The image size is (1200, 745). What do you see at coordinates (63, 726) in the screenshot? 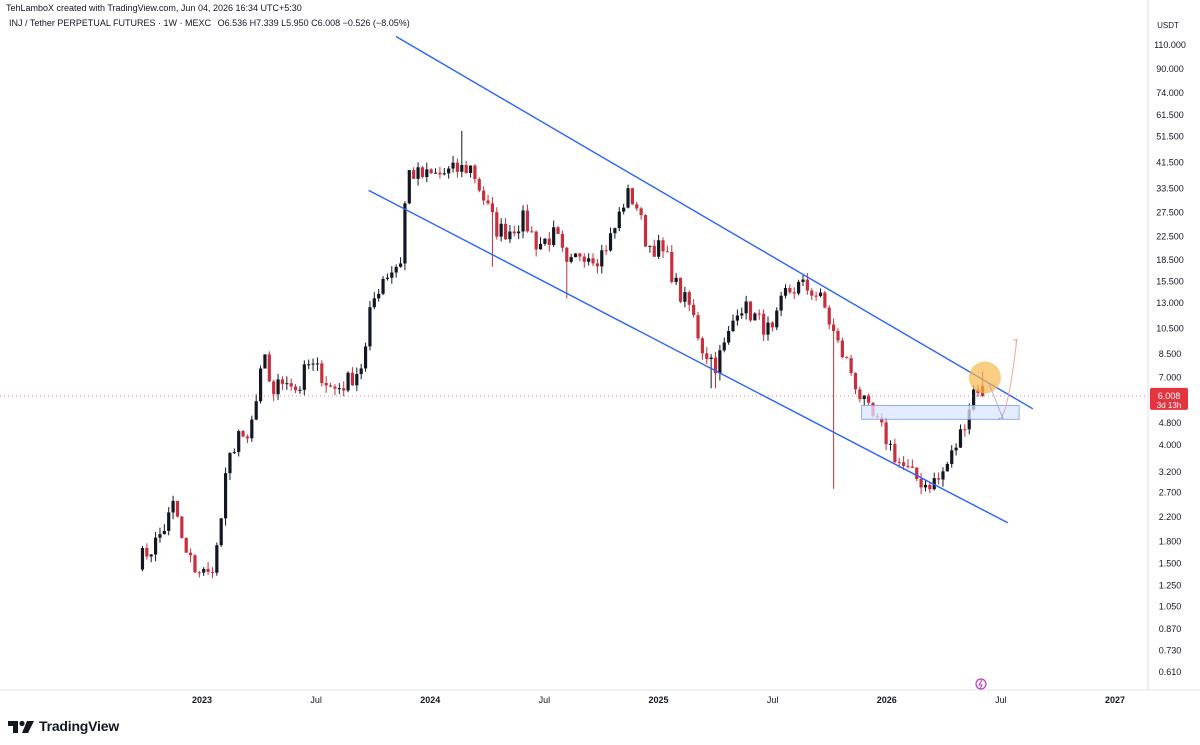
I see `tradingview-logo: TradingView` at bounding box center [63, 726].